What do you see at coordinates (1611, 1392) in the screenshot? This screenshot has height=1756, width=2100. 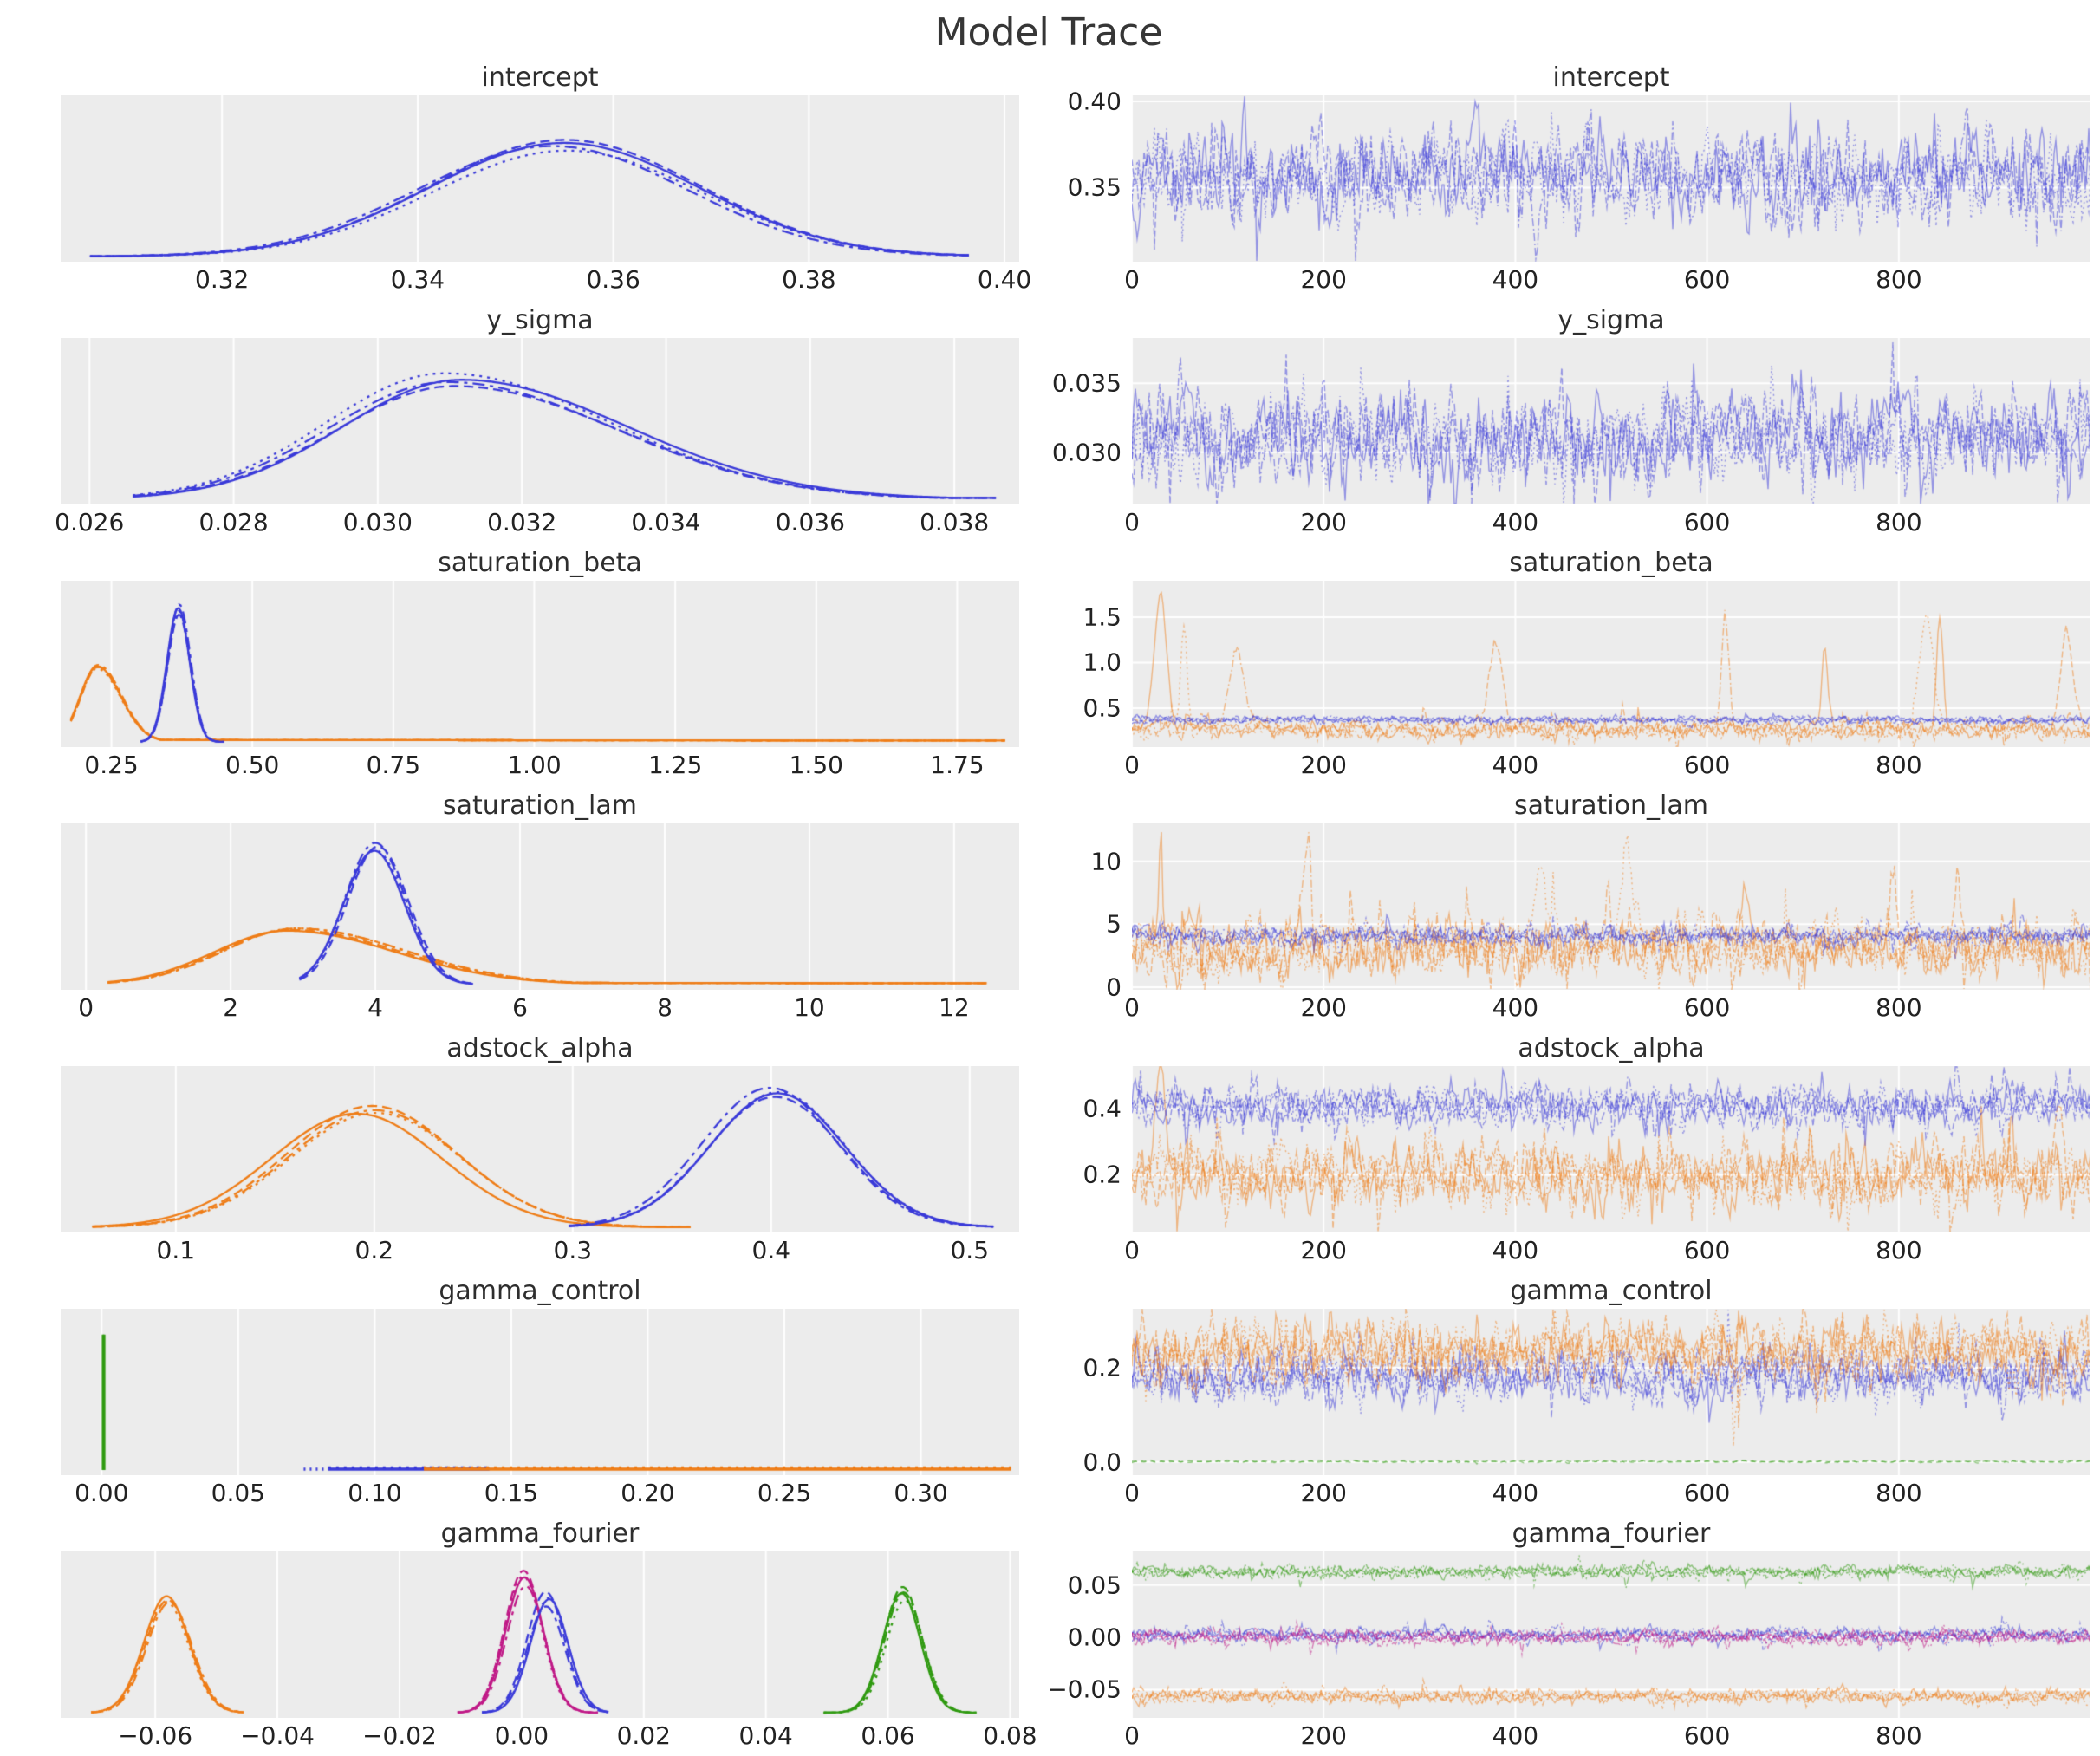 I see `gamma_control-trace-canvas` at bounding box center [1611, 1392].